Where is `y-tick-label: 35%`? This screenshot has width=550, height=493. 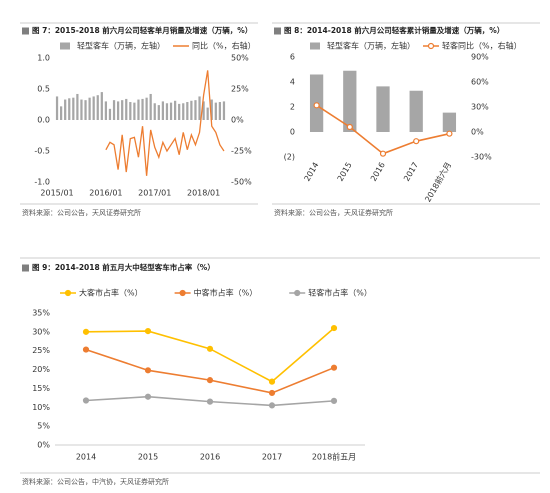
y-tick-label: 35% is located at coordinates (41, 313).